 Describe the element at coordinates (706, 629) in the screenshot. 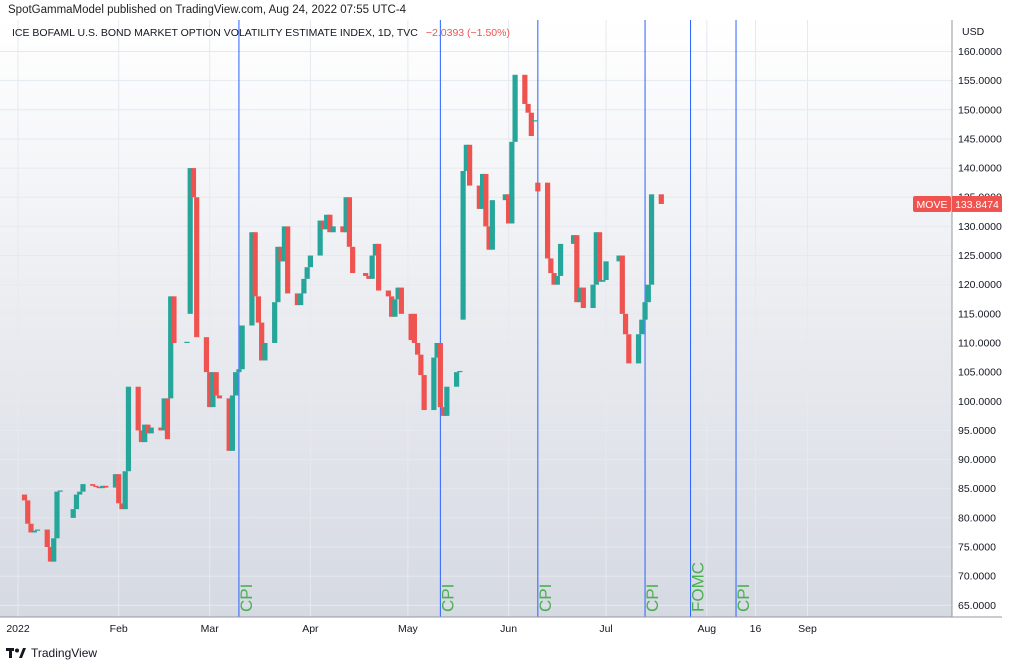

I see `x-tick-label: Aug` at that location.